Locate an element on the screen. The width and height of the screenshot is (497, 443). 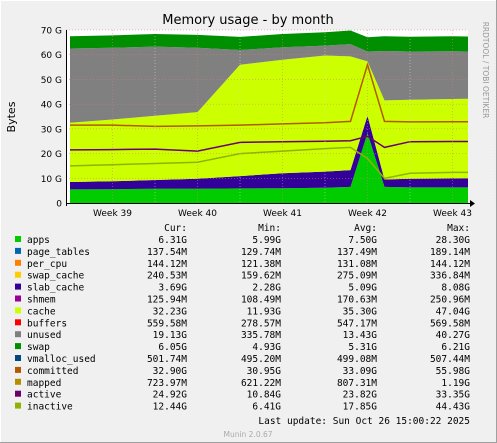
last-update: Last update: Sun Oct 26 15:00:22 2025 is located at coordinates (364, 421).